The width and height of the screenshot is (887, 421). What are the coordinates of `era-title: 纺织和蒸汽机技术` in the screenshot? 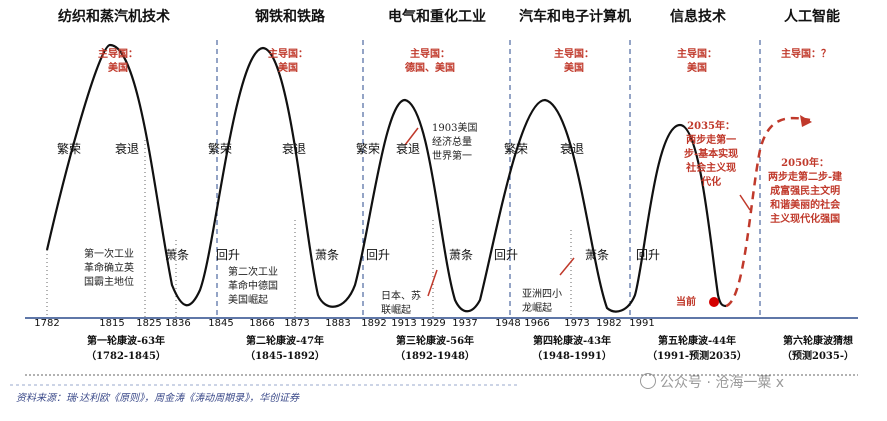 It's located at (114, 17).